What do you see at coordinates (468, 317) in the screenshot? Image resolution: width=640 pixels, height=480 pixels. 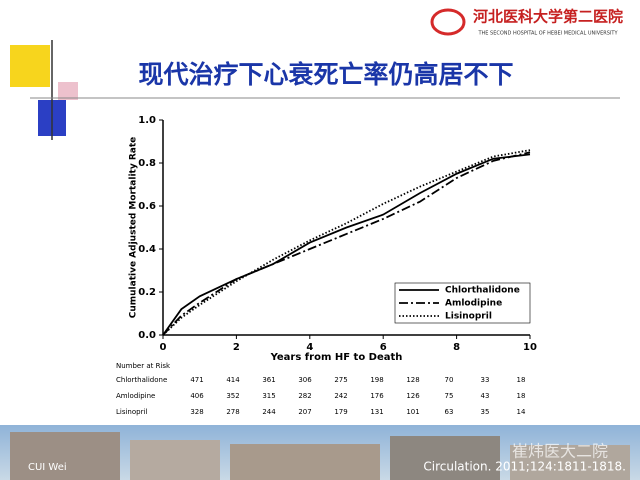 I see `legend-label: Lisinopril` at bounding box center [468, 317].